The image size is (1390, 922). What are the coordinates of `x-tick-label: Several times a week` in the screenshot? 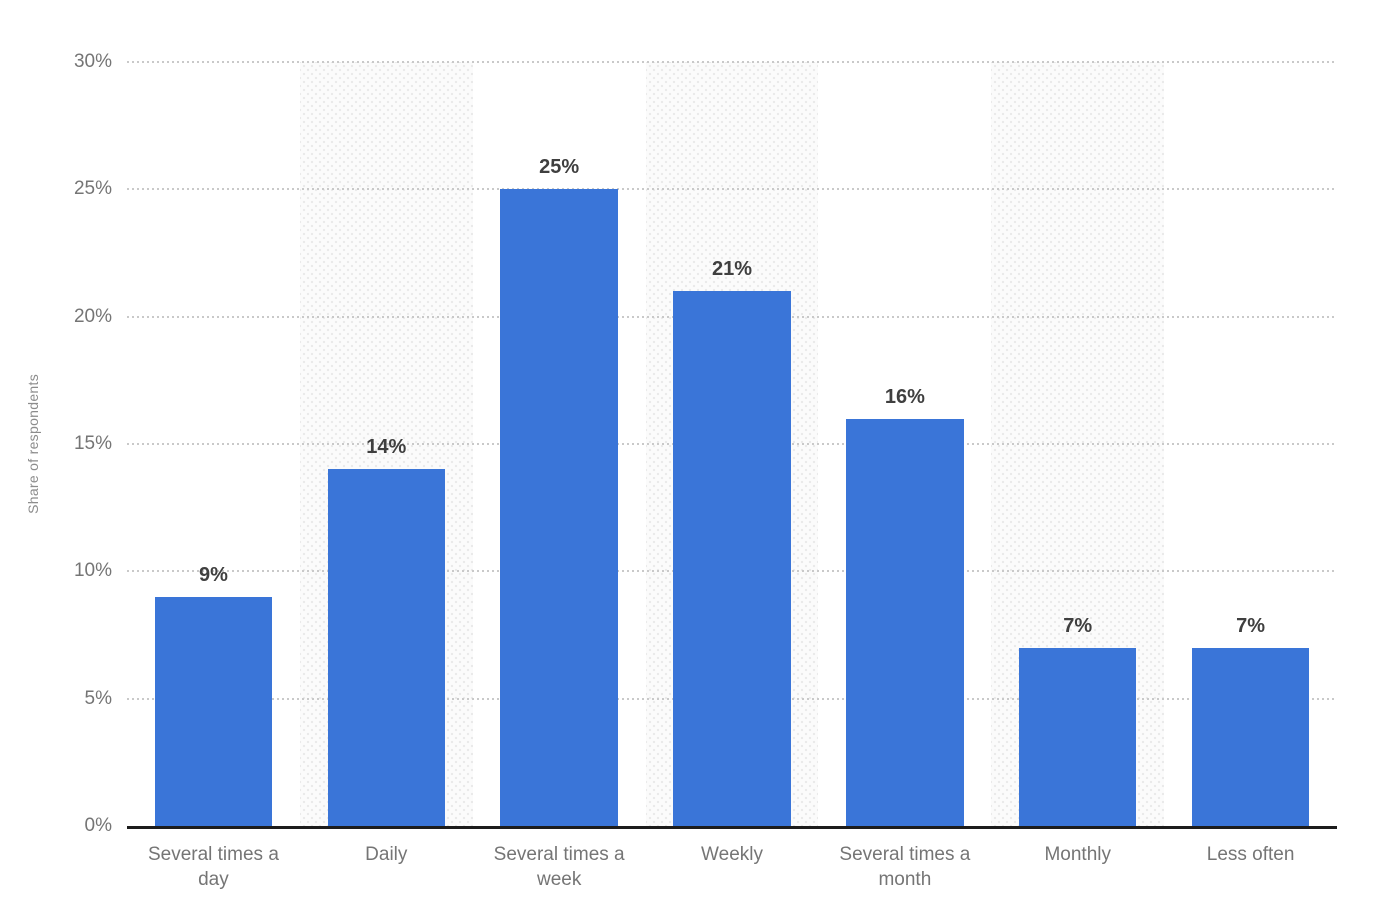 It's located at (559, 867).